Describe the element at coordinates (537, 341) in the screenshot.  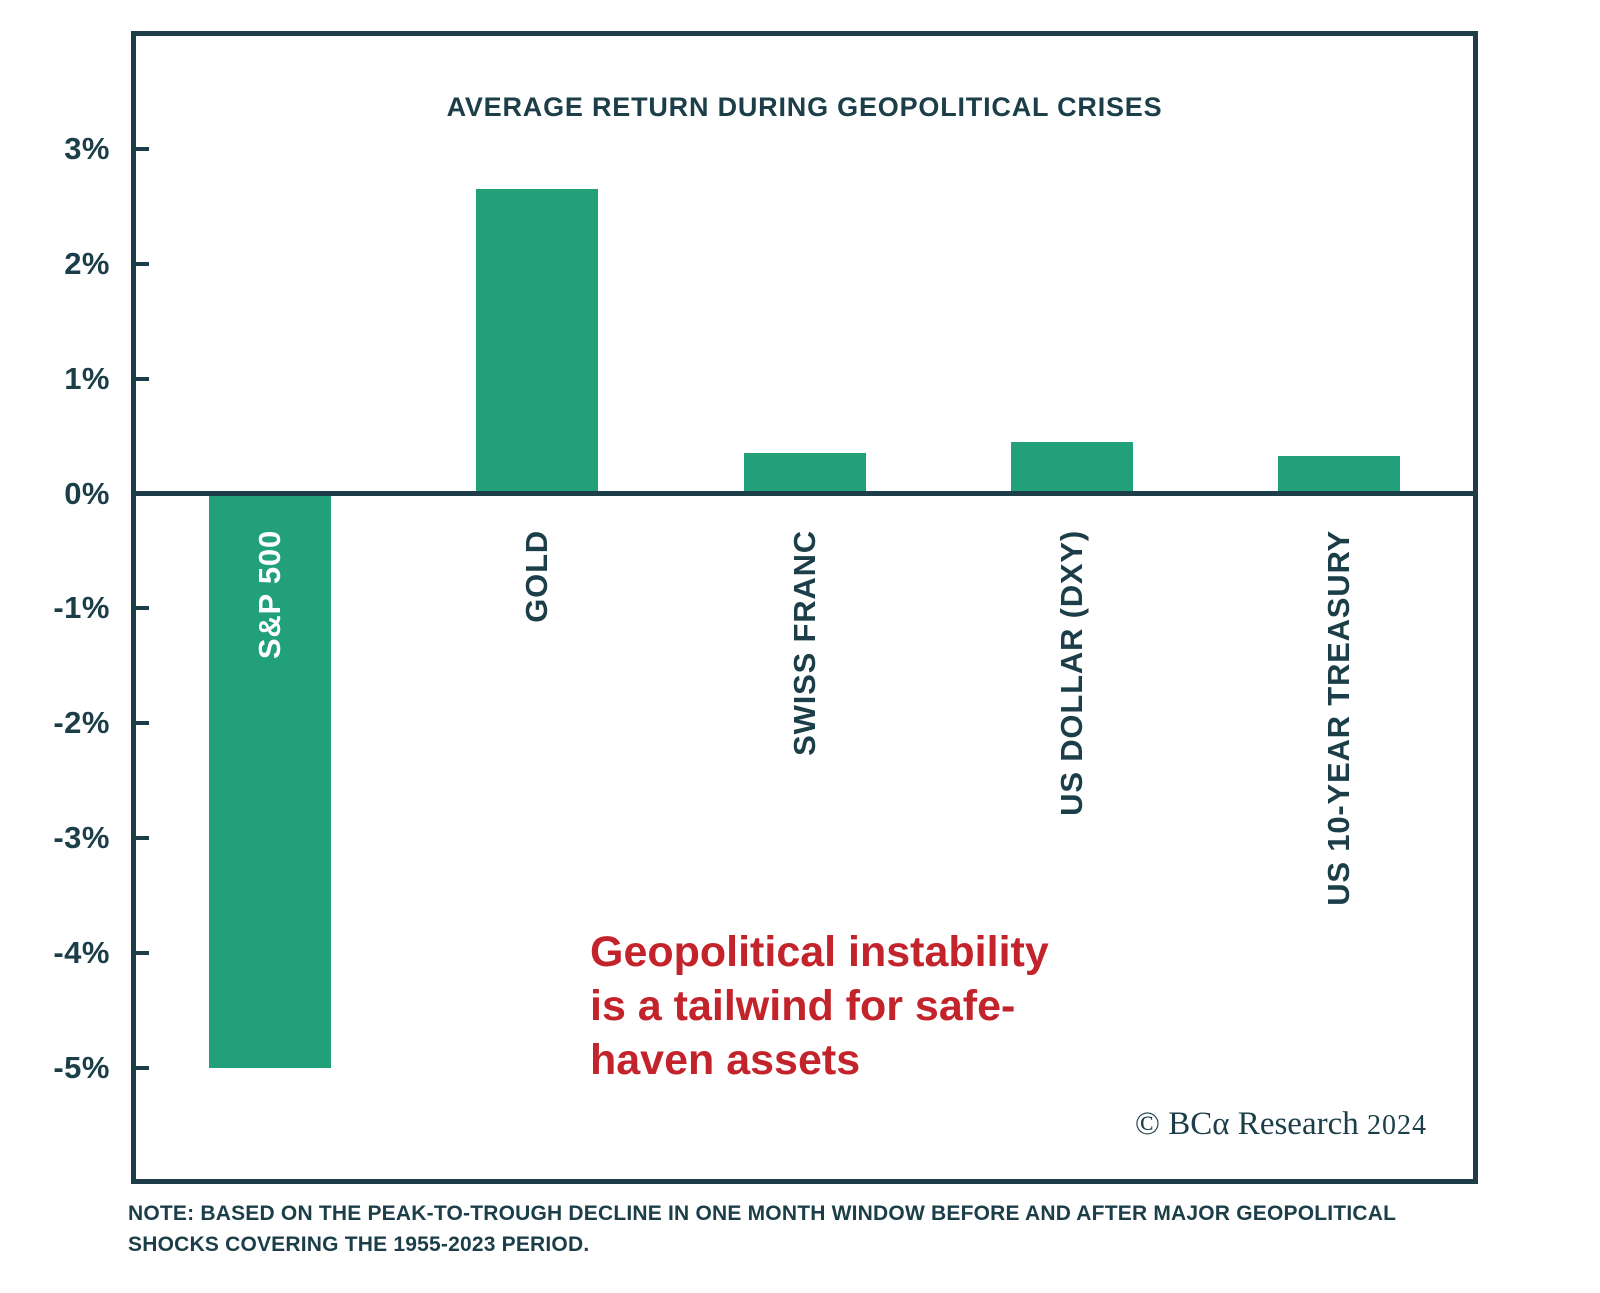
I see `bar-gold` at that location.